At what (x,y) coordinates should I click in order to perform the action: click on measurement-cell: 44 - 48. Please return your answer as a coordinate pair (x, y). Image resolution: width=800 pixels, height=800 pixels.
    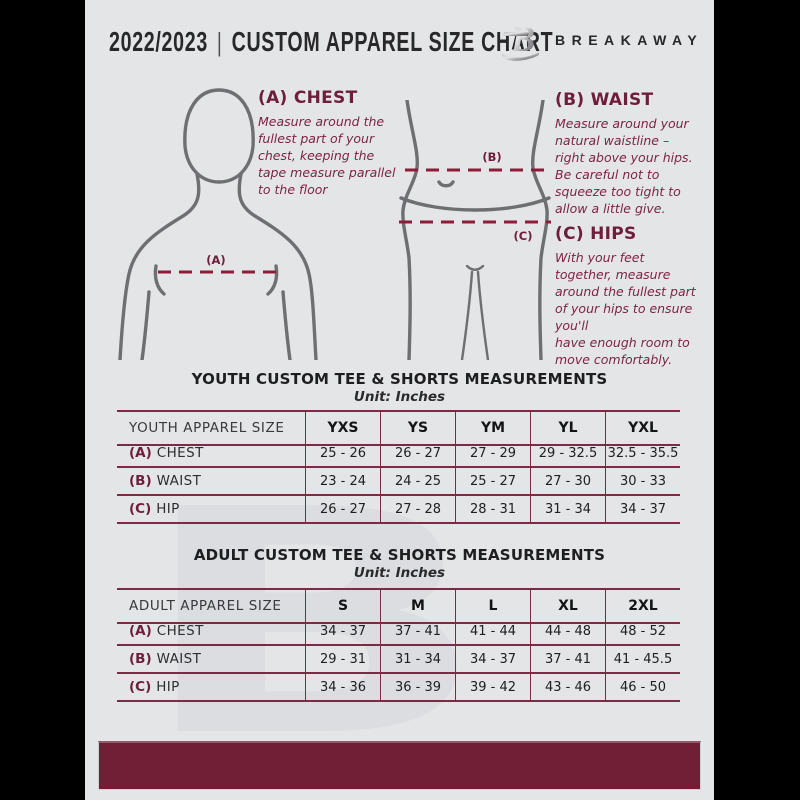
    Looking at the image, I should click on (567, 632).